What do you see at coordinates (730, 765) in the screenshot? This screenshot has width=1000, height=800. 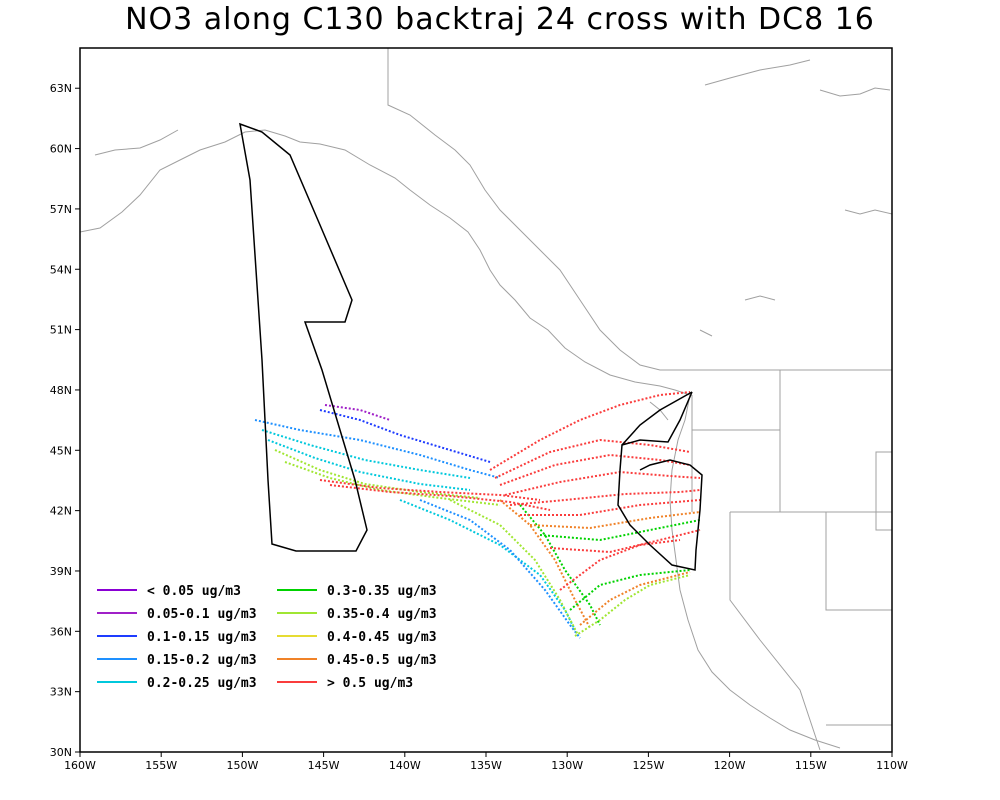 I see `x-tick-label: 120W` at bounding box center [730, 765].